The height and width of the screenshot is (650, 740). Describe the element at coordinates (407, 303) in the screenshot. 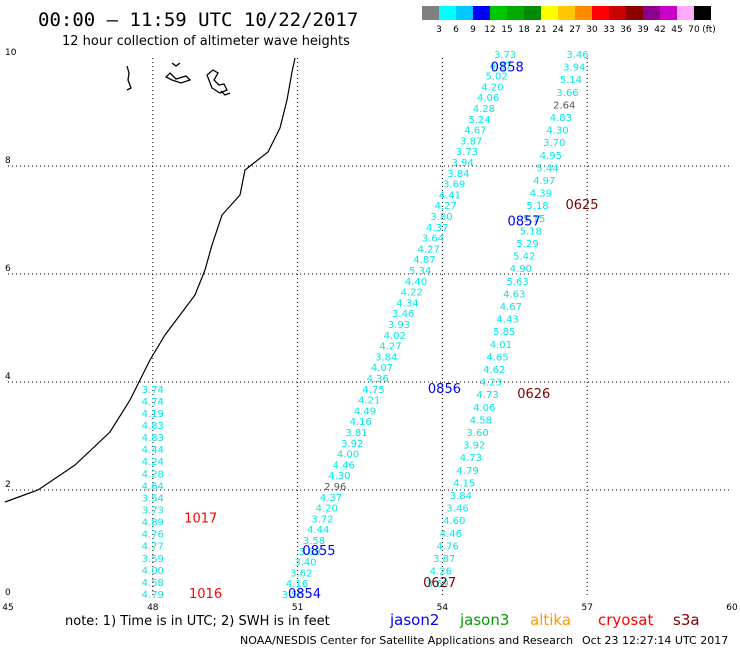

I see `swh-value: 4.34` at that location.